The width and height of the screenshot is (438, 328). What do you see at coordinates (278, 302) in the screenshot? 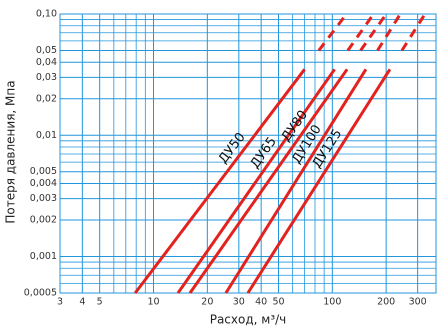
I see `x-tick-label: 50` at bounding box center [278, 302].